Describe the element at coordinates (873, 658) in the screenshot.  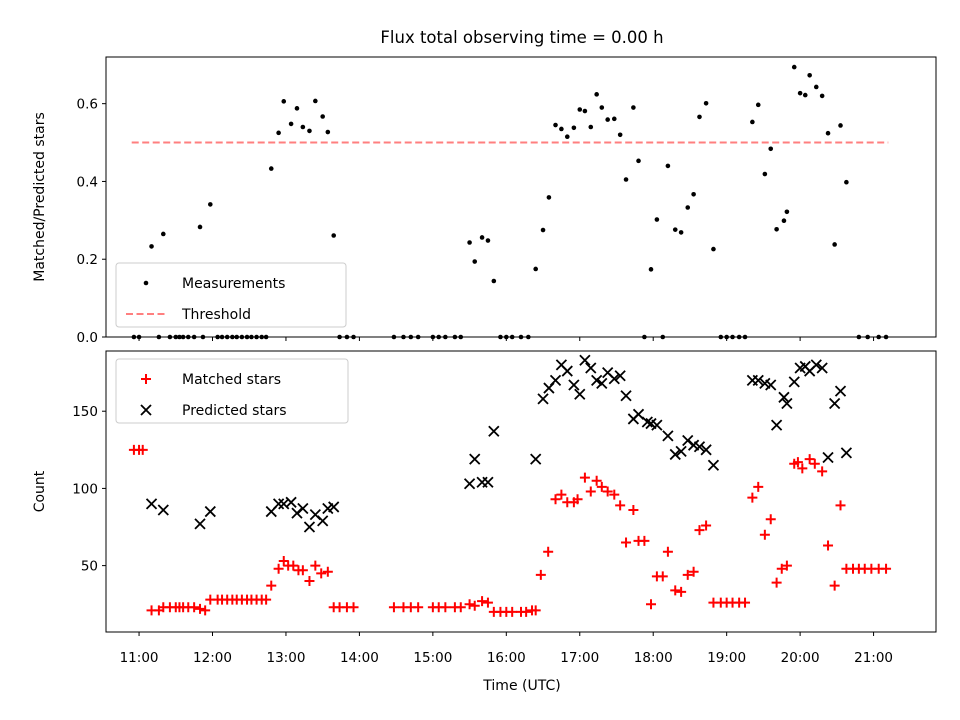
I see `x-tick-label: 21:00` at that location.